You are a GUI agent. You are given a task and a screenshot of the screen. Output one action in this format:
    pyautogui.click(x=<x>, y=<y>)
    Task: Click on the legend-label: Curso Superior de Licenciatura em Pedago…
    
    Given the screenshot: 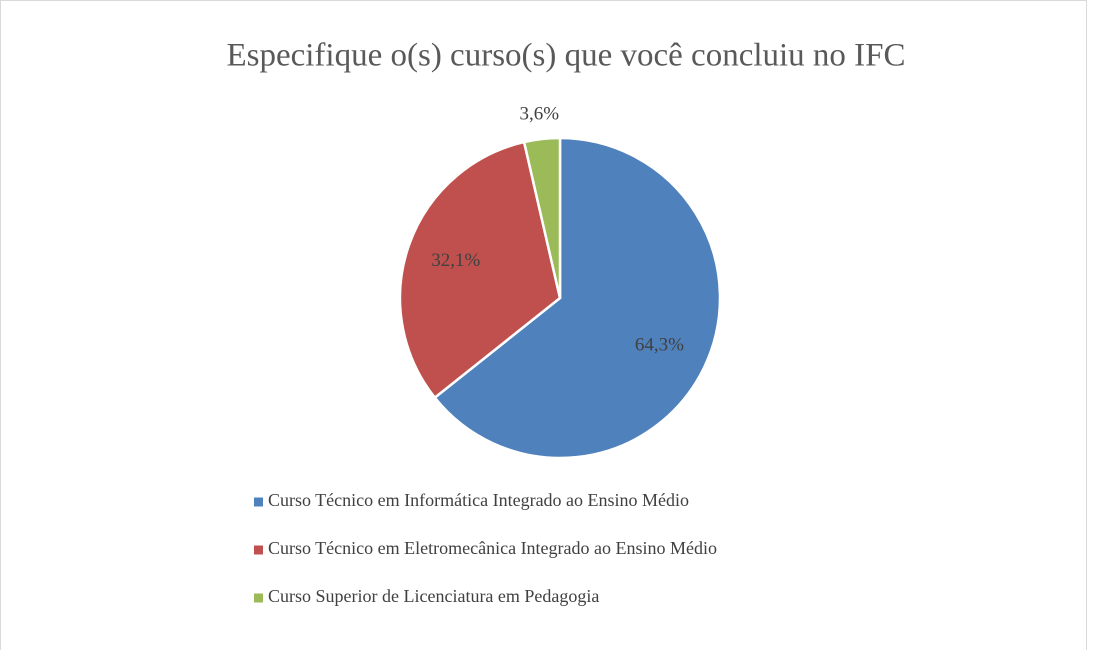 What is the action you would take?
    pyautogui.click(x=433, y=596)
    